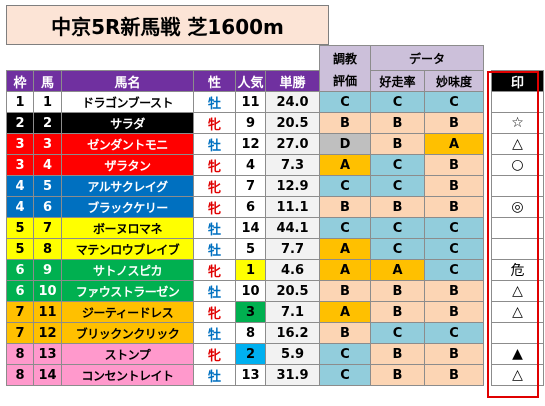 The width and height of the screenshot is (545, 406). What do you see at coordinates (20, 270) in the screenshot?
I see `waku-cell: 6` at bounding box center [20, 270].